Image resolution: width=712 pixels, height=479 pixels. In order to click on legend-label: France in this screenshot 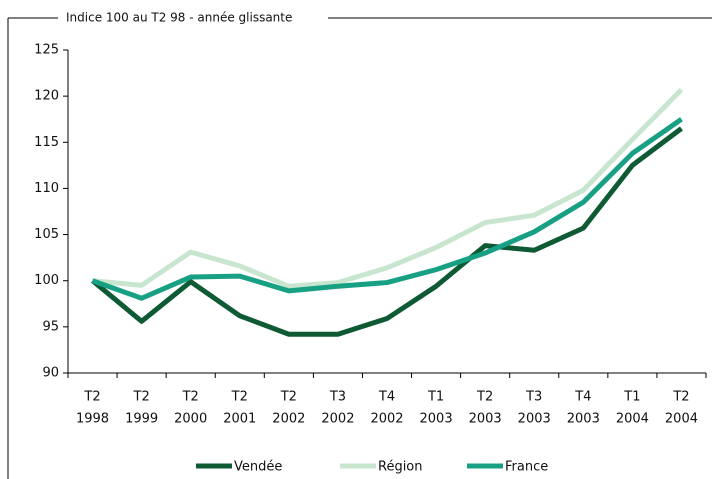, I will do `click(526, 467)`.